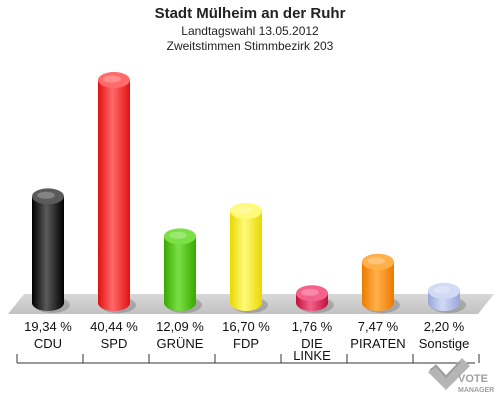 This screenshot has width=500, height=400. What do you see at coordinates (248, 359) in the screenshot?
I see `category-axis` at bounding box center [248, 359].